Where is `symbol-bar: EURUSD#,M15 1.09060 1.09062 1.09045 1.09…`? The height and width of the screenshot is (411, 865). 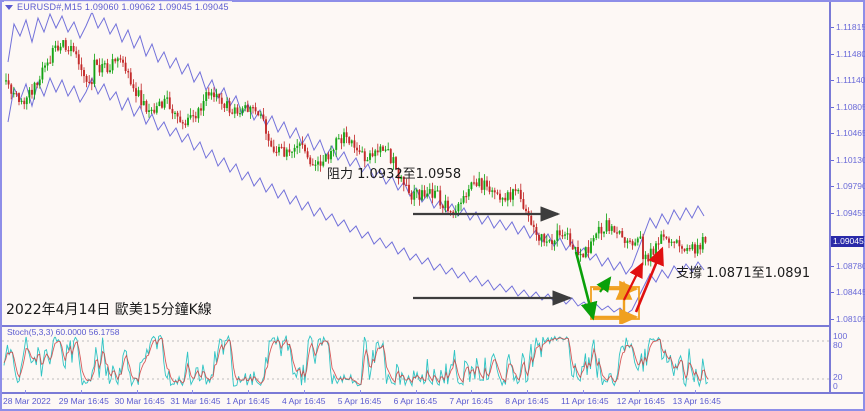 symbol-bar: EURUSD#,M15 1.09060 1.09062 1.09045 1.09… is located at coordinates (118, 7).